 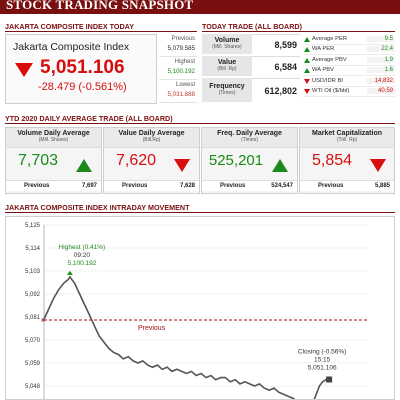 I want to click on ratio-label: USD/IDR BI, so click(x=327, y=80).